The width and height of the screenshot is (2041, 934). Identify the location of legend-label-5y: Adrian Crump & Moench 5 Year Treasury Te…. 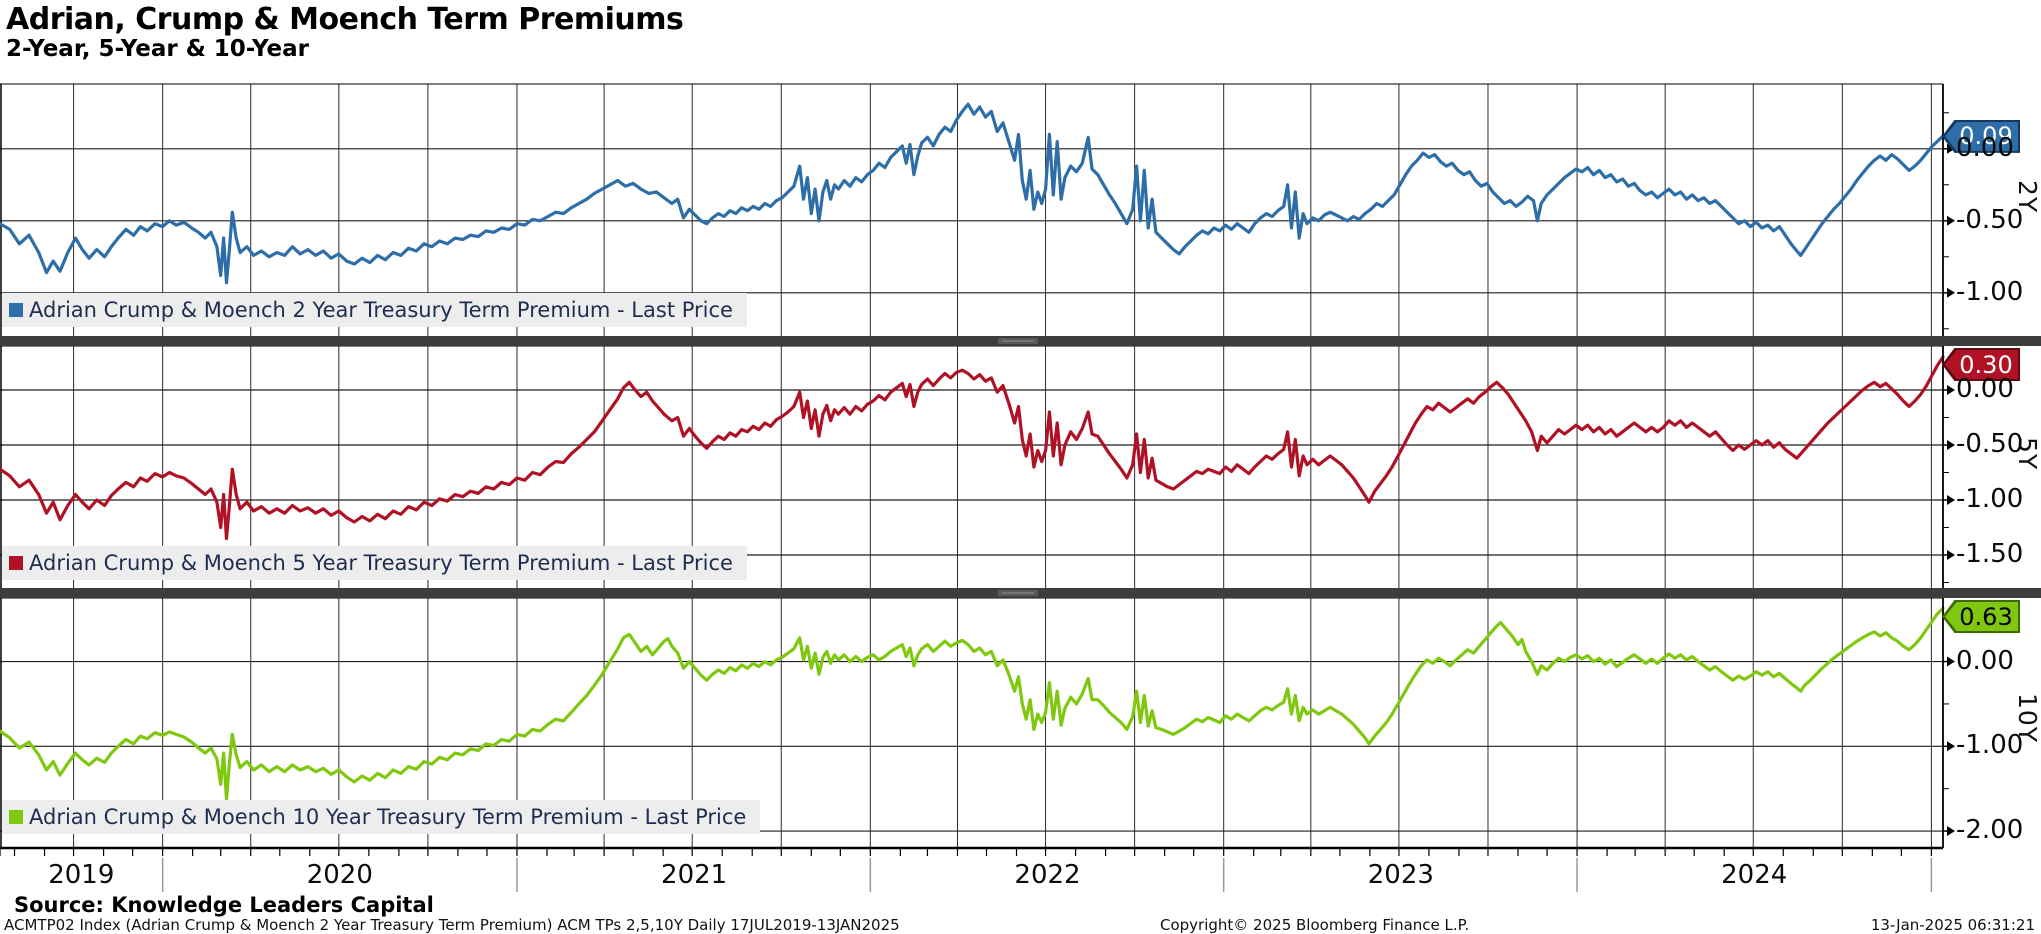
(381, 563).